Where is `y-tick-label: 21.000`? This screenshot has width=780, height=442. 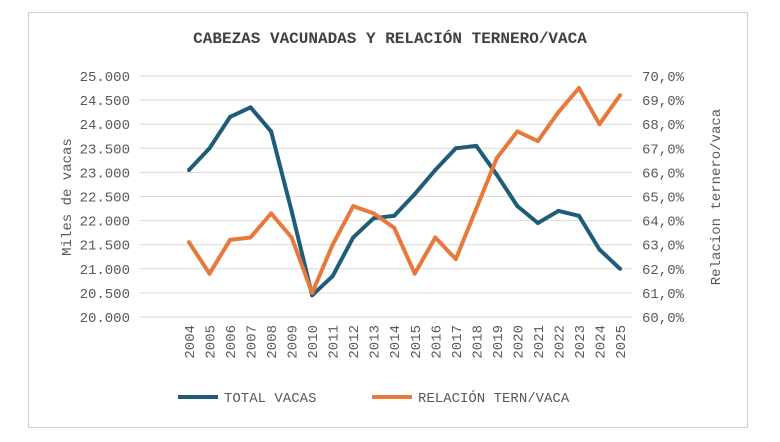 y-tick-label: 21.000 is located at coordinates (105, 271).